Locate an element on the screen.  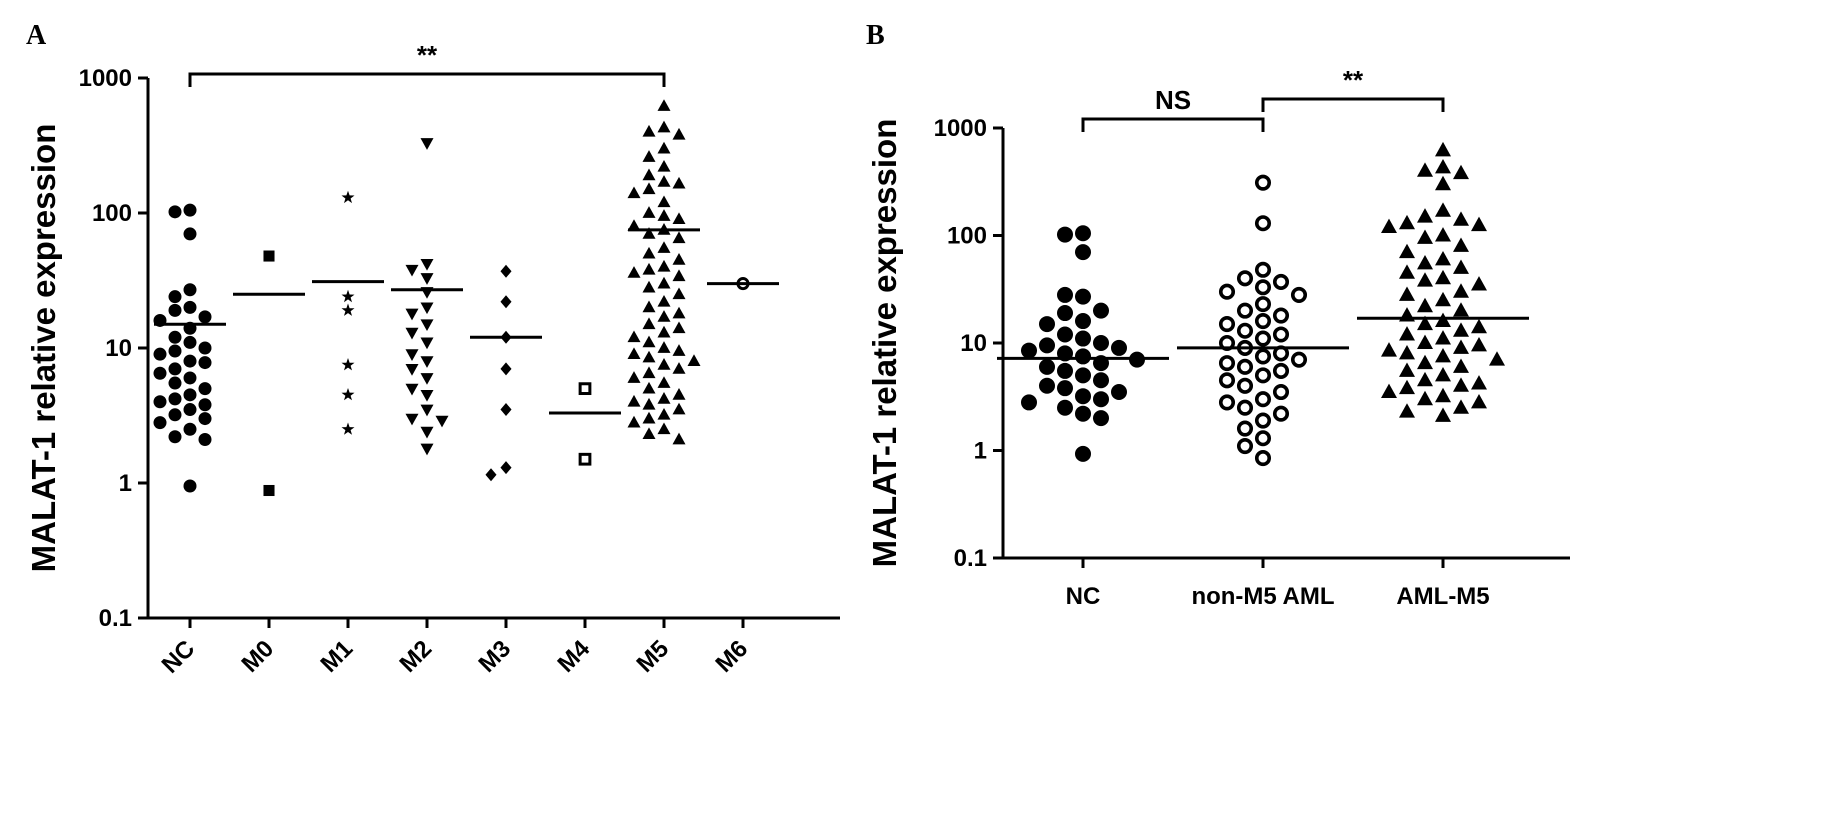
series-aml-m5 is located at coordinates (1443, 281).